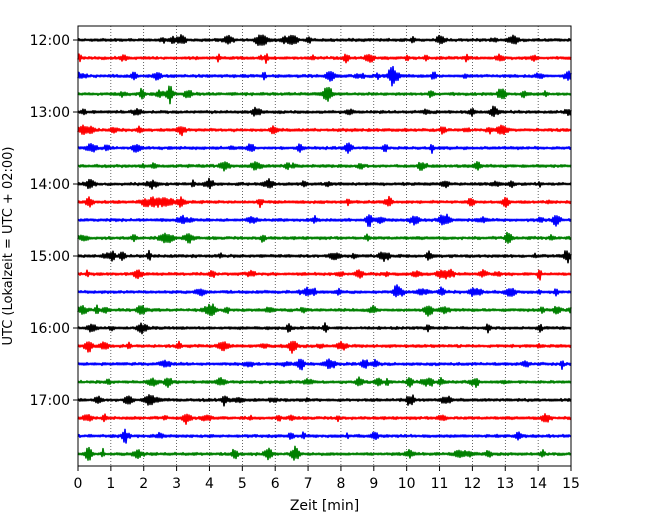 This screenshot has width=650, height=520. Describe the element at coordinates (538, 484) in the screenshot. I see `x-tick-label: 14` at that location.